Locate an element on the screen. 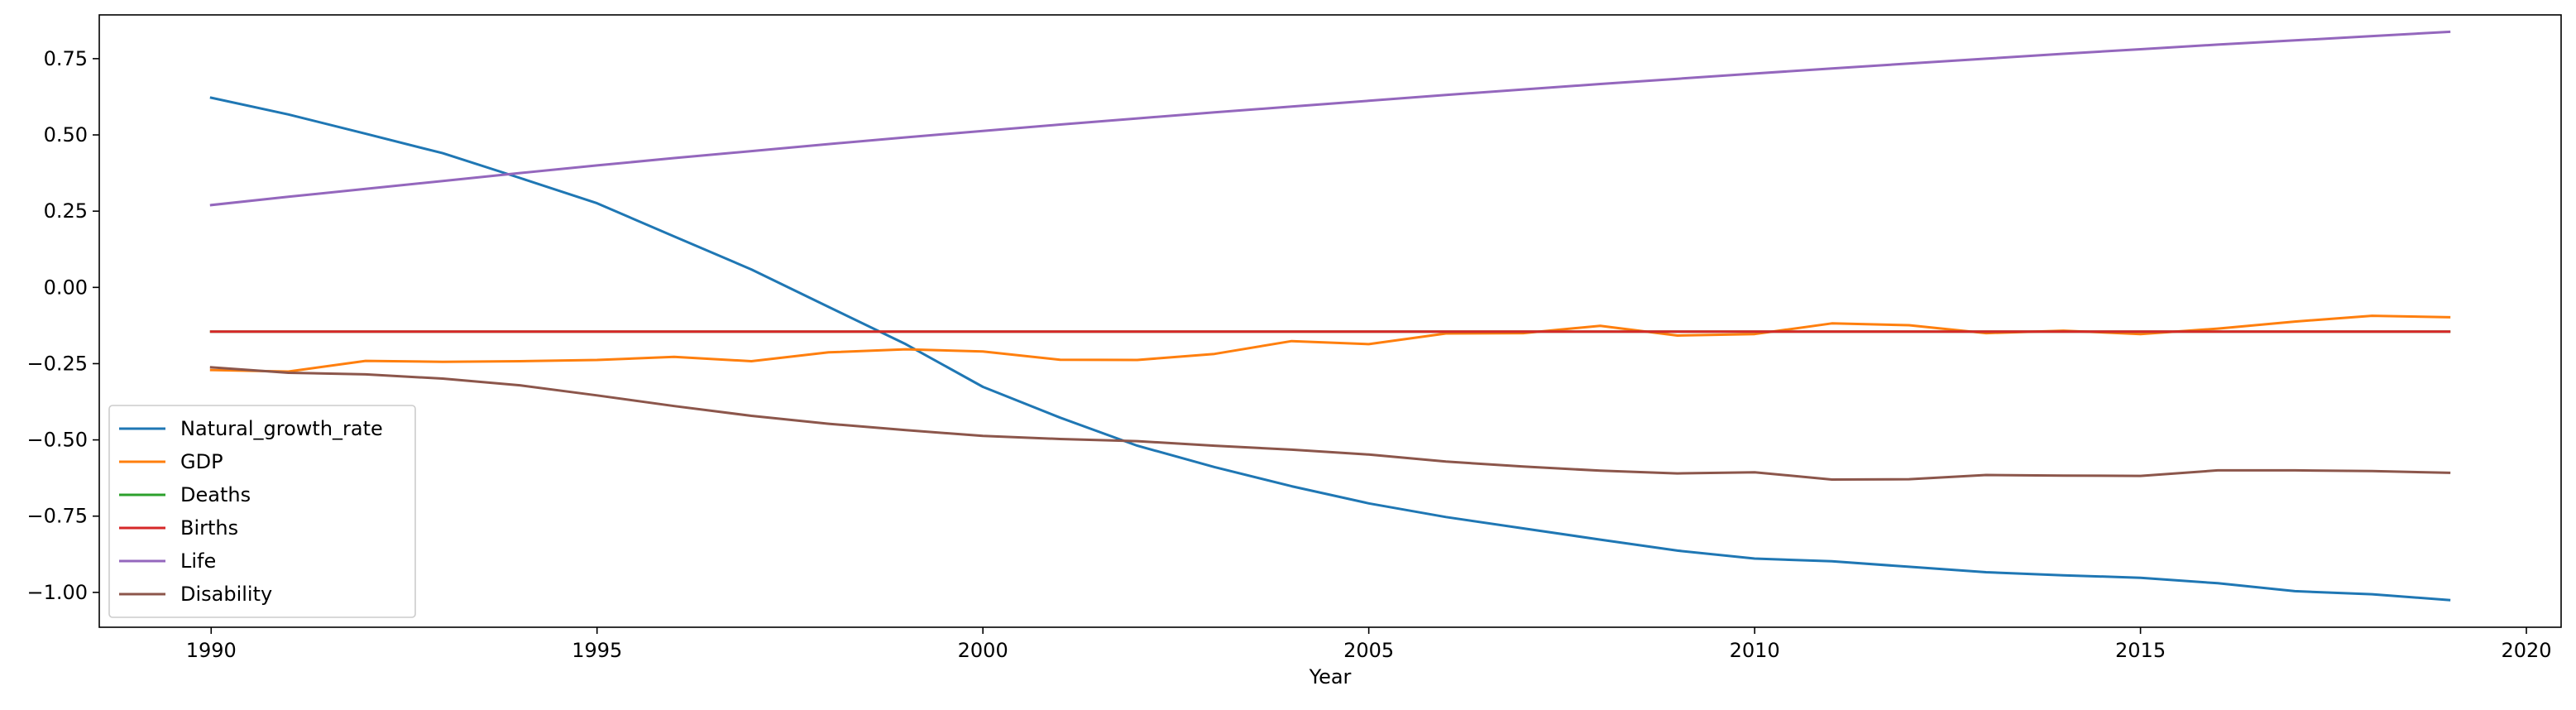 The image size is (2576, 710). y-axis: 0.75 0.50 0.25 0.00 −0.25 −0.50 −0.75 −1.00 is located at coordinates (63, 325).